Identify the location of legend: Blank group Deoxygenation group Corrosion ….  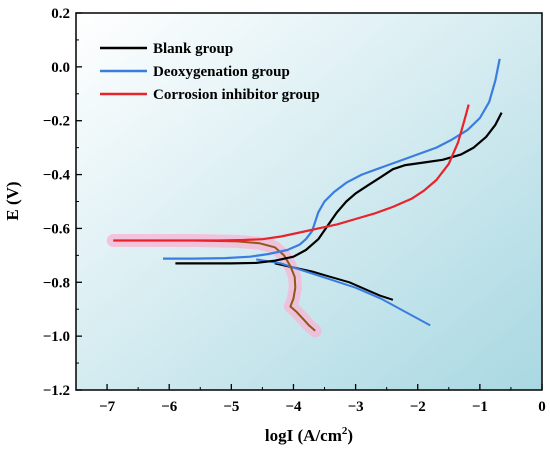
(210, 72).